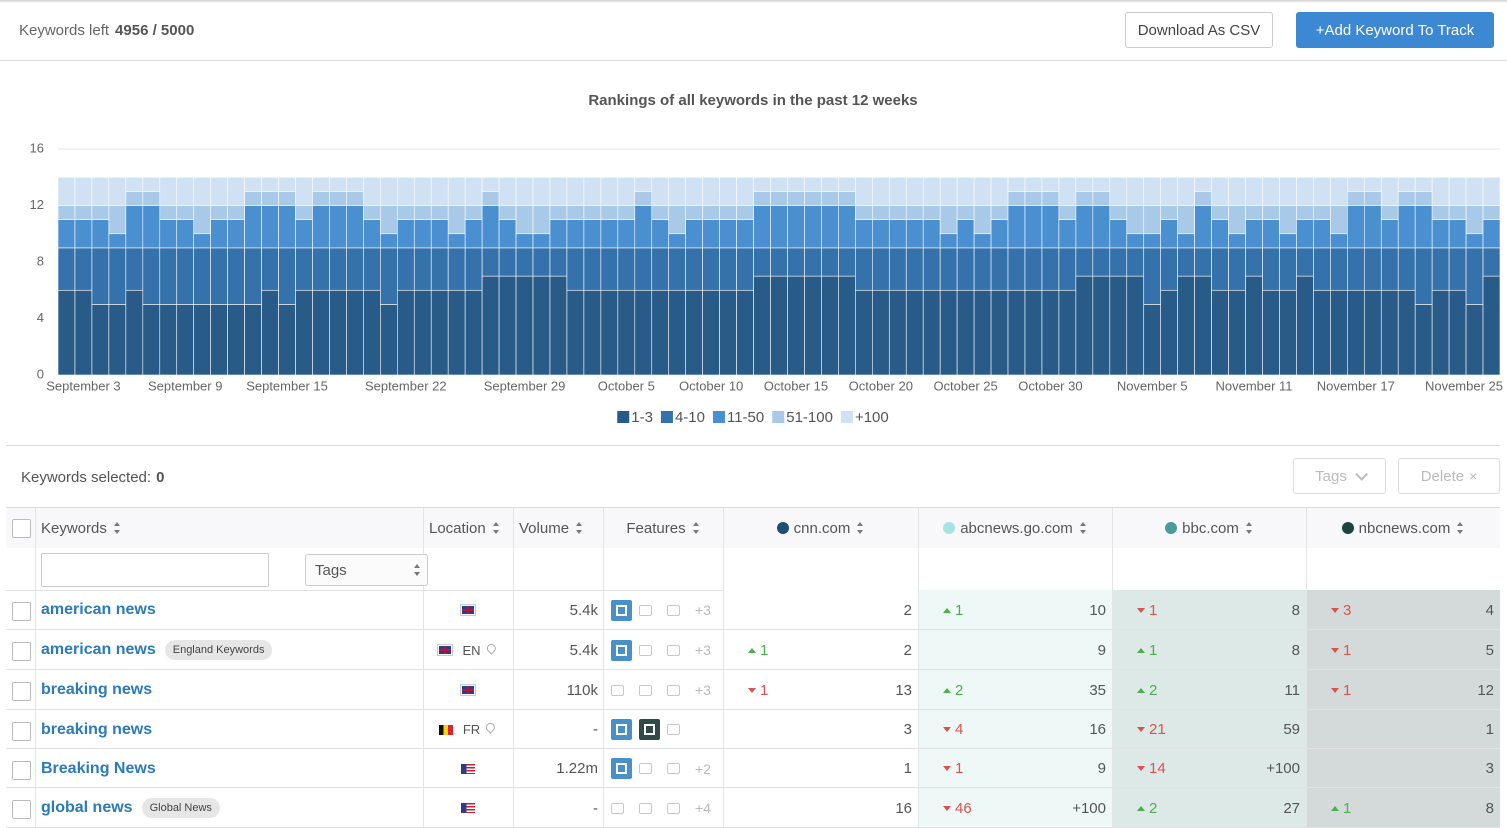  What do you see at coordinates (21, 528) in the screenshot?
I see `header-checkbox` at bounding box center [21, 528].